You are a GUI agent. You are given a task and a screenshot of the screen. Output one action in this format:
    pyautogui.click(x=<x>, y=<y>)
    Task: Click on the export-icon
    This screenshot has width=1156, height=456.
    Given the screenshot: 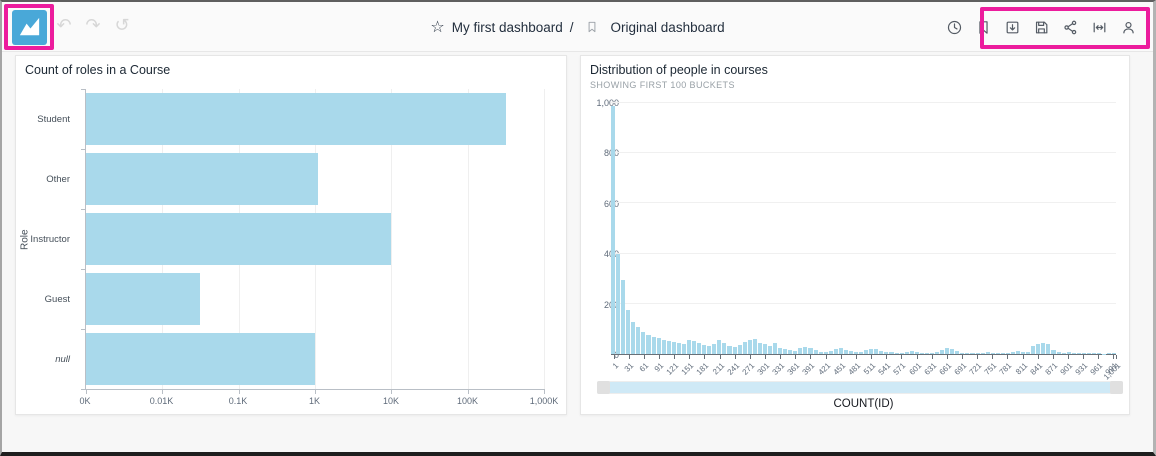 What is the action you would take?
    pyautogui.click(x=1012, y=27)
    